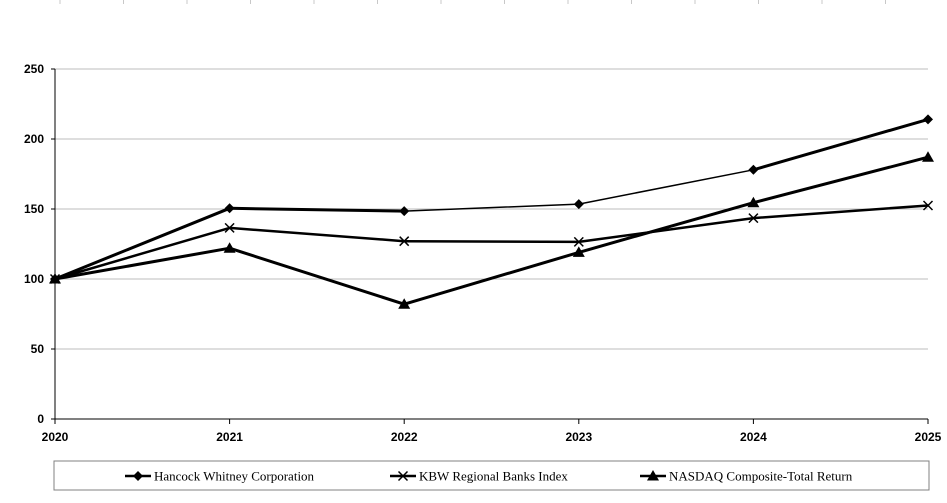  I want to click on legend-item-nasdaq-composite: NASDAQ Composite-Total Return, so click(746, 476).